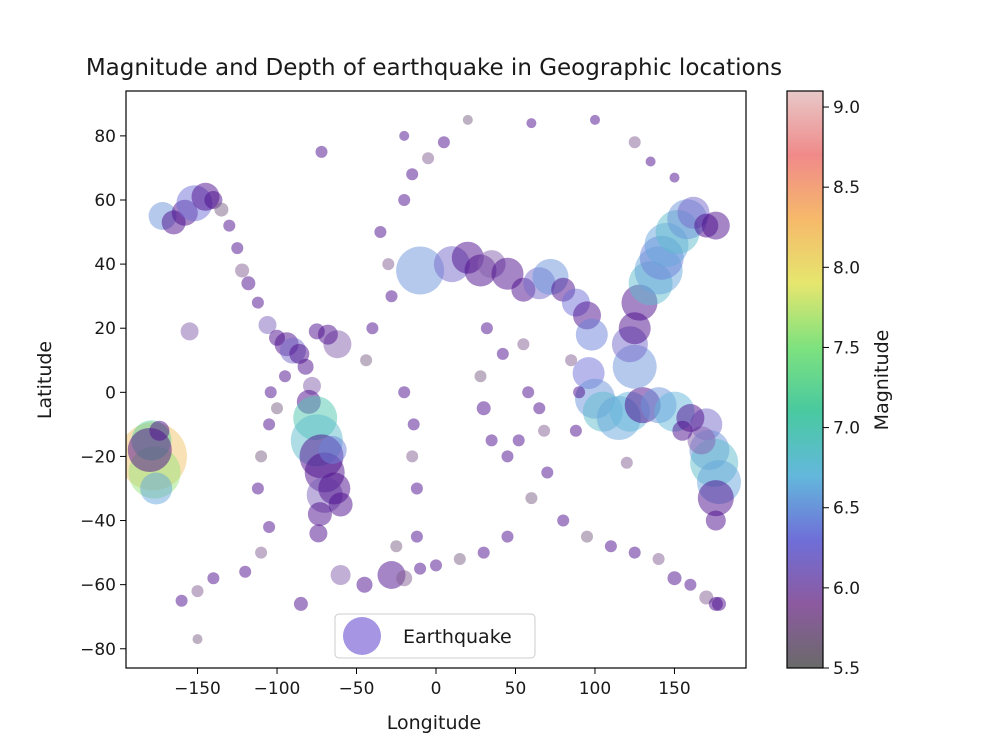  I want to click on y-axis-label: Latitude, so click(45, 380).